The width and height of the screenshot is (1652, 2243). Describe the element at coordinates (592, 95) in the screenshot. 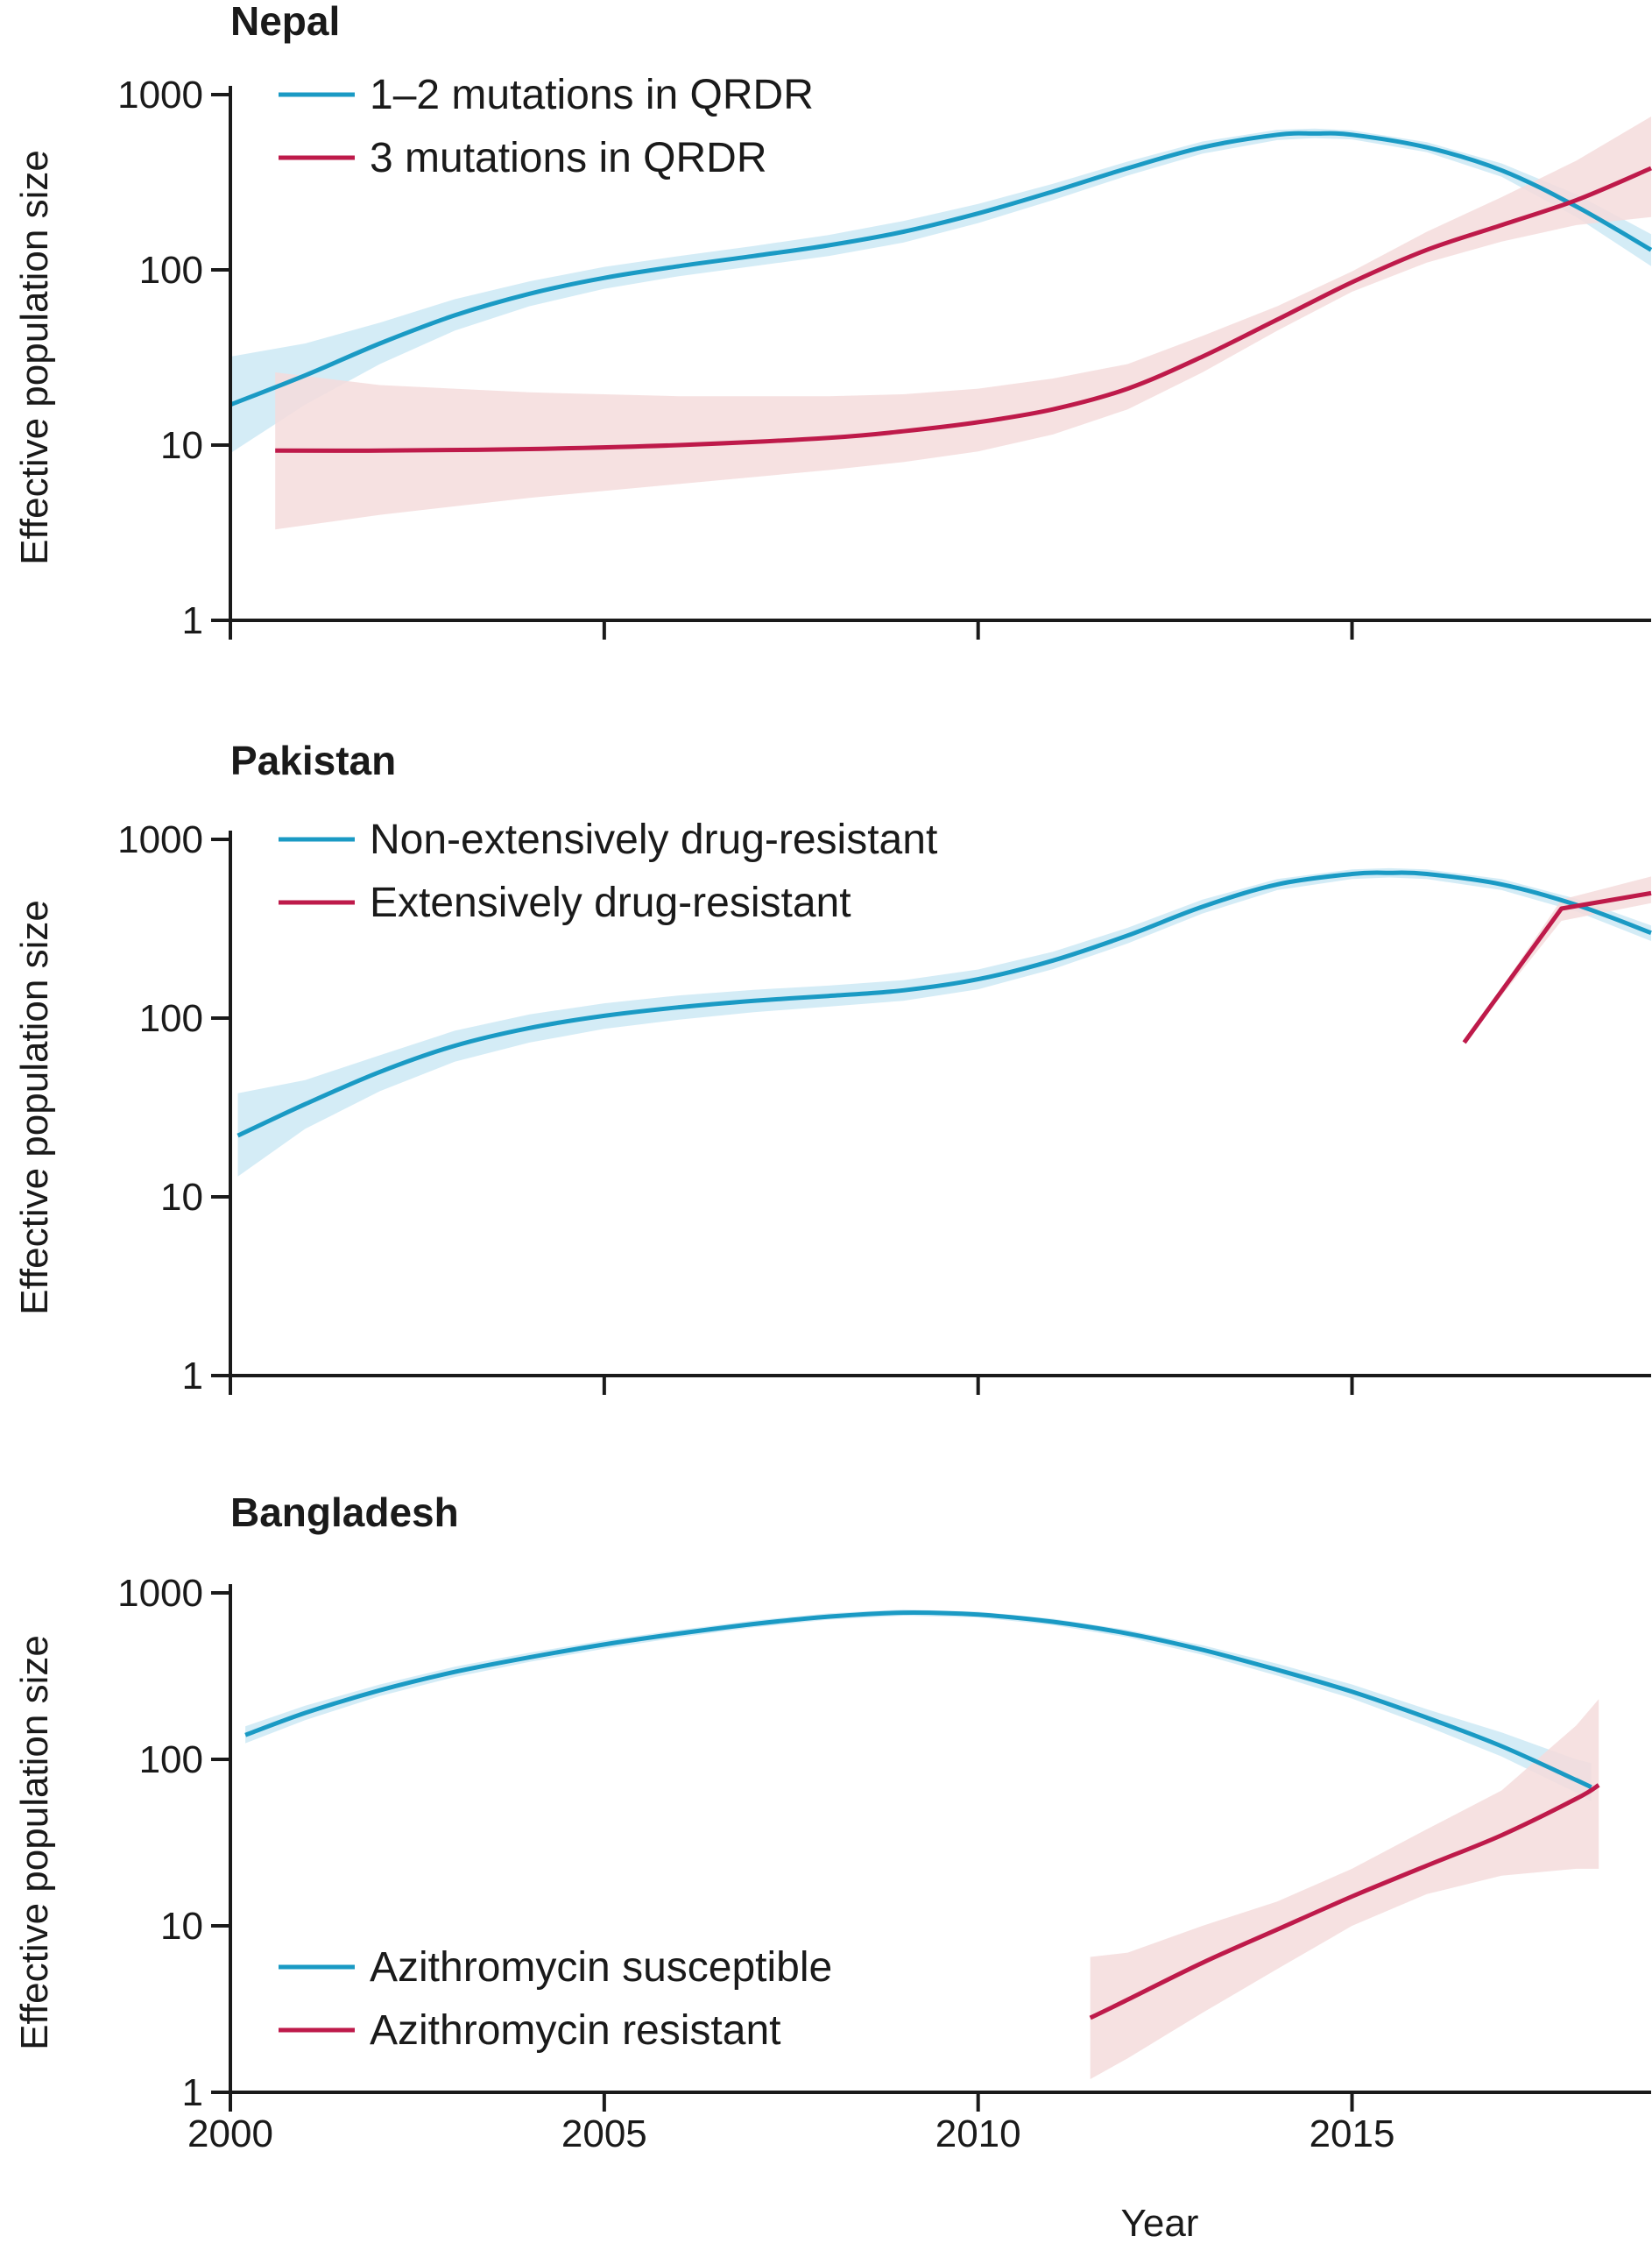

I see `legend-label: 1–2 mutations in QRDR` at that location.